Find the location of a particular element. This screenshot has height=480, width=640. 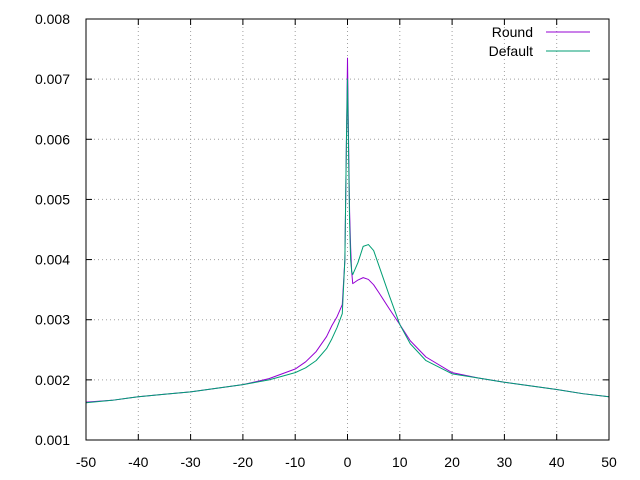

x-tick-label: 20 is located at coordinates (452, 462).